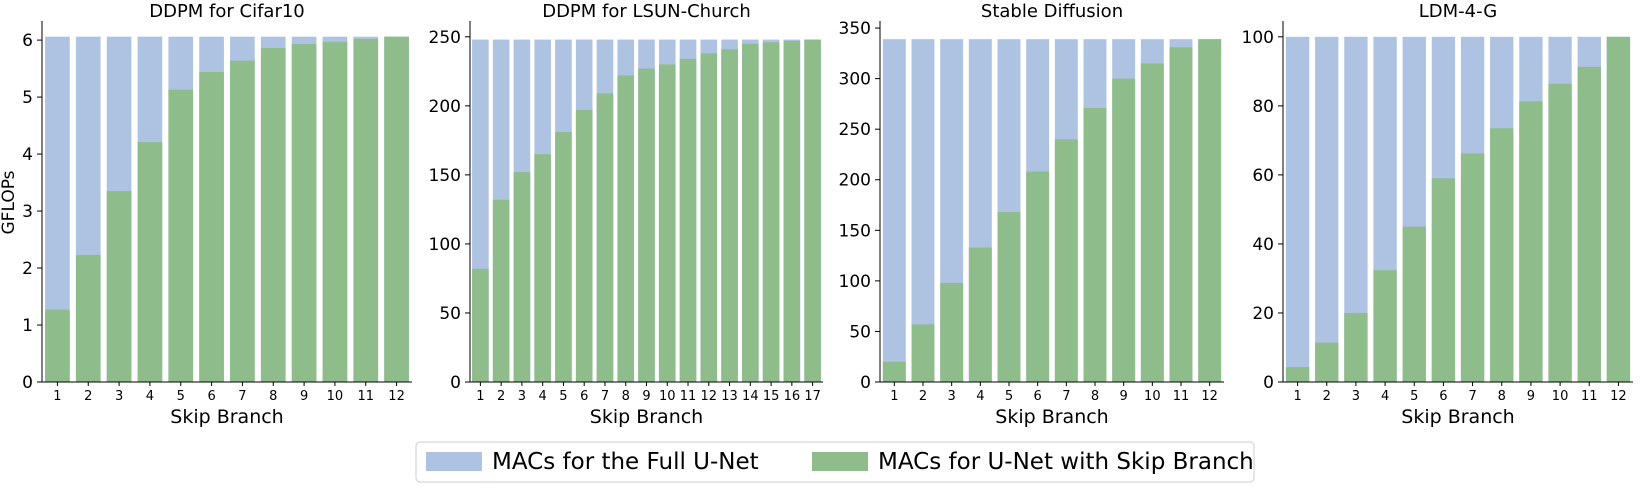 This screenshot has width=1644, height=493. Describe the element at coordinates (1458, 11) in the screenshot. I see `chart-title: LDM-4-G` at that location.